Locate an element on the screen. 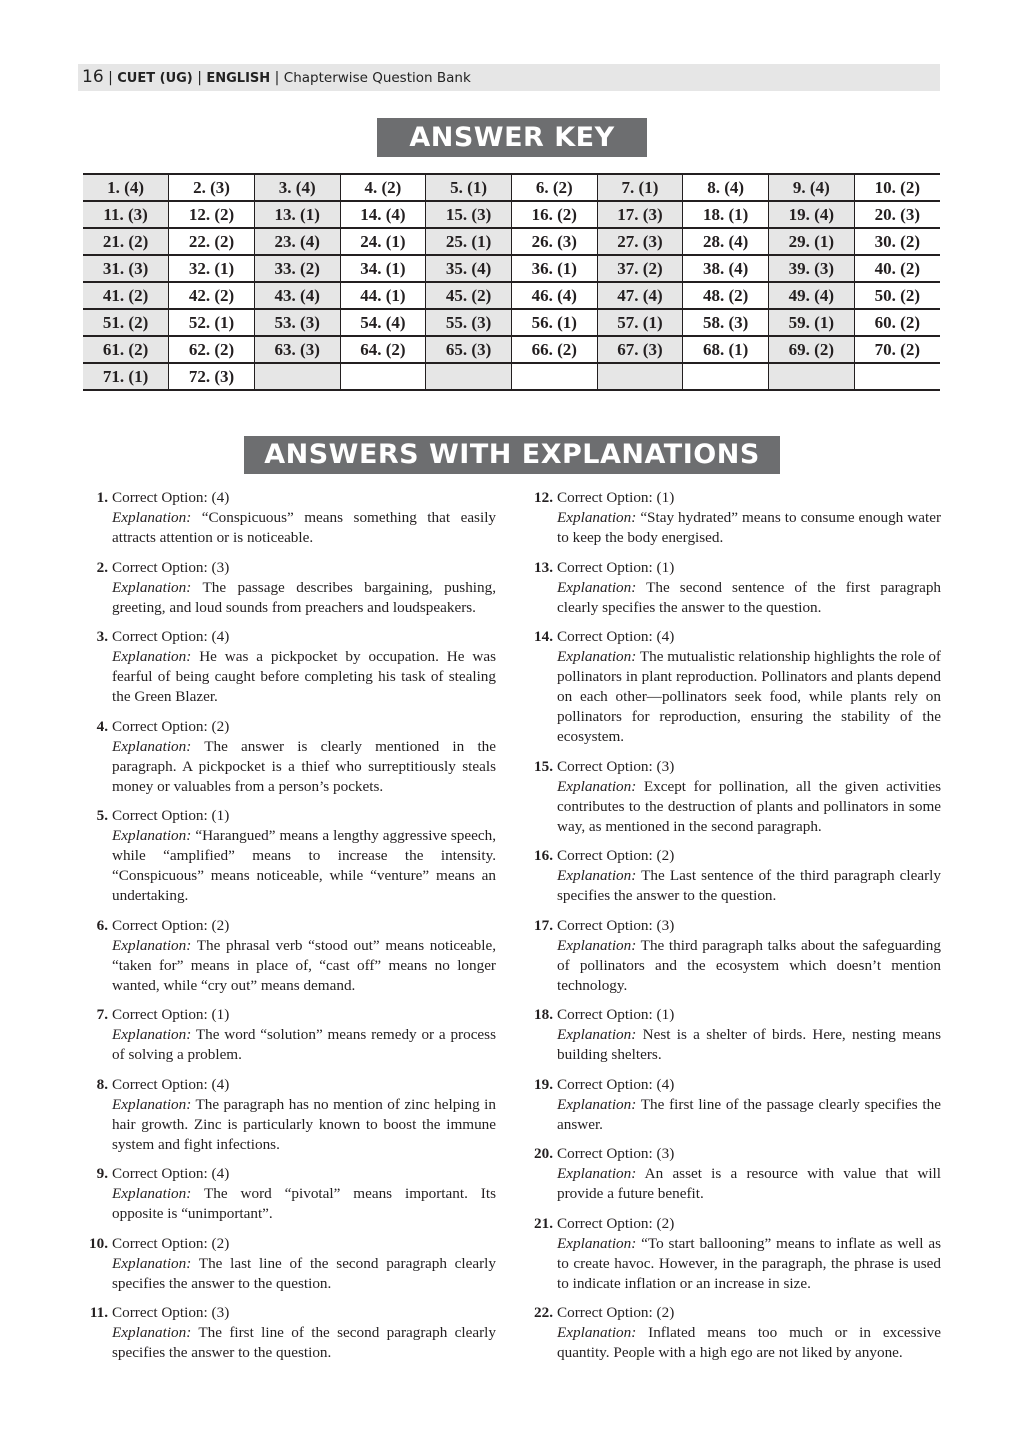 The width and height of the screenshot is (1024, 1440). answer-key-cell: 18. (1) is located at coordinates (725, 214).